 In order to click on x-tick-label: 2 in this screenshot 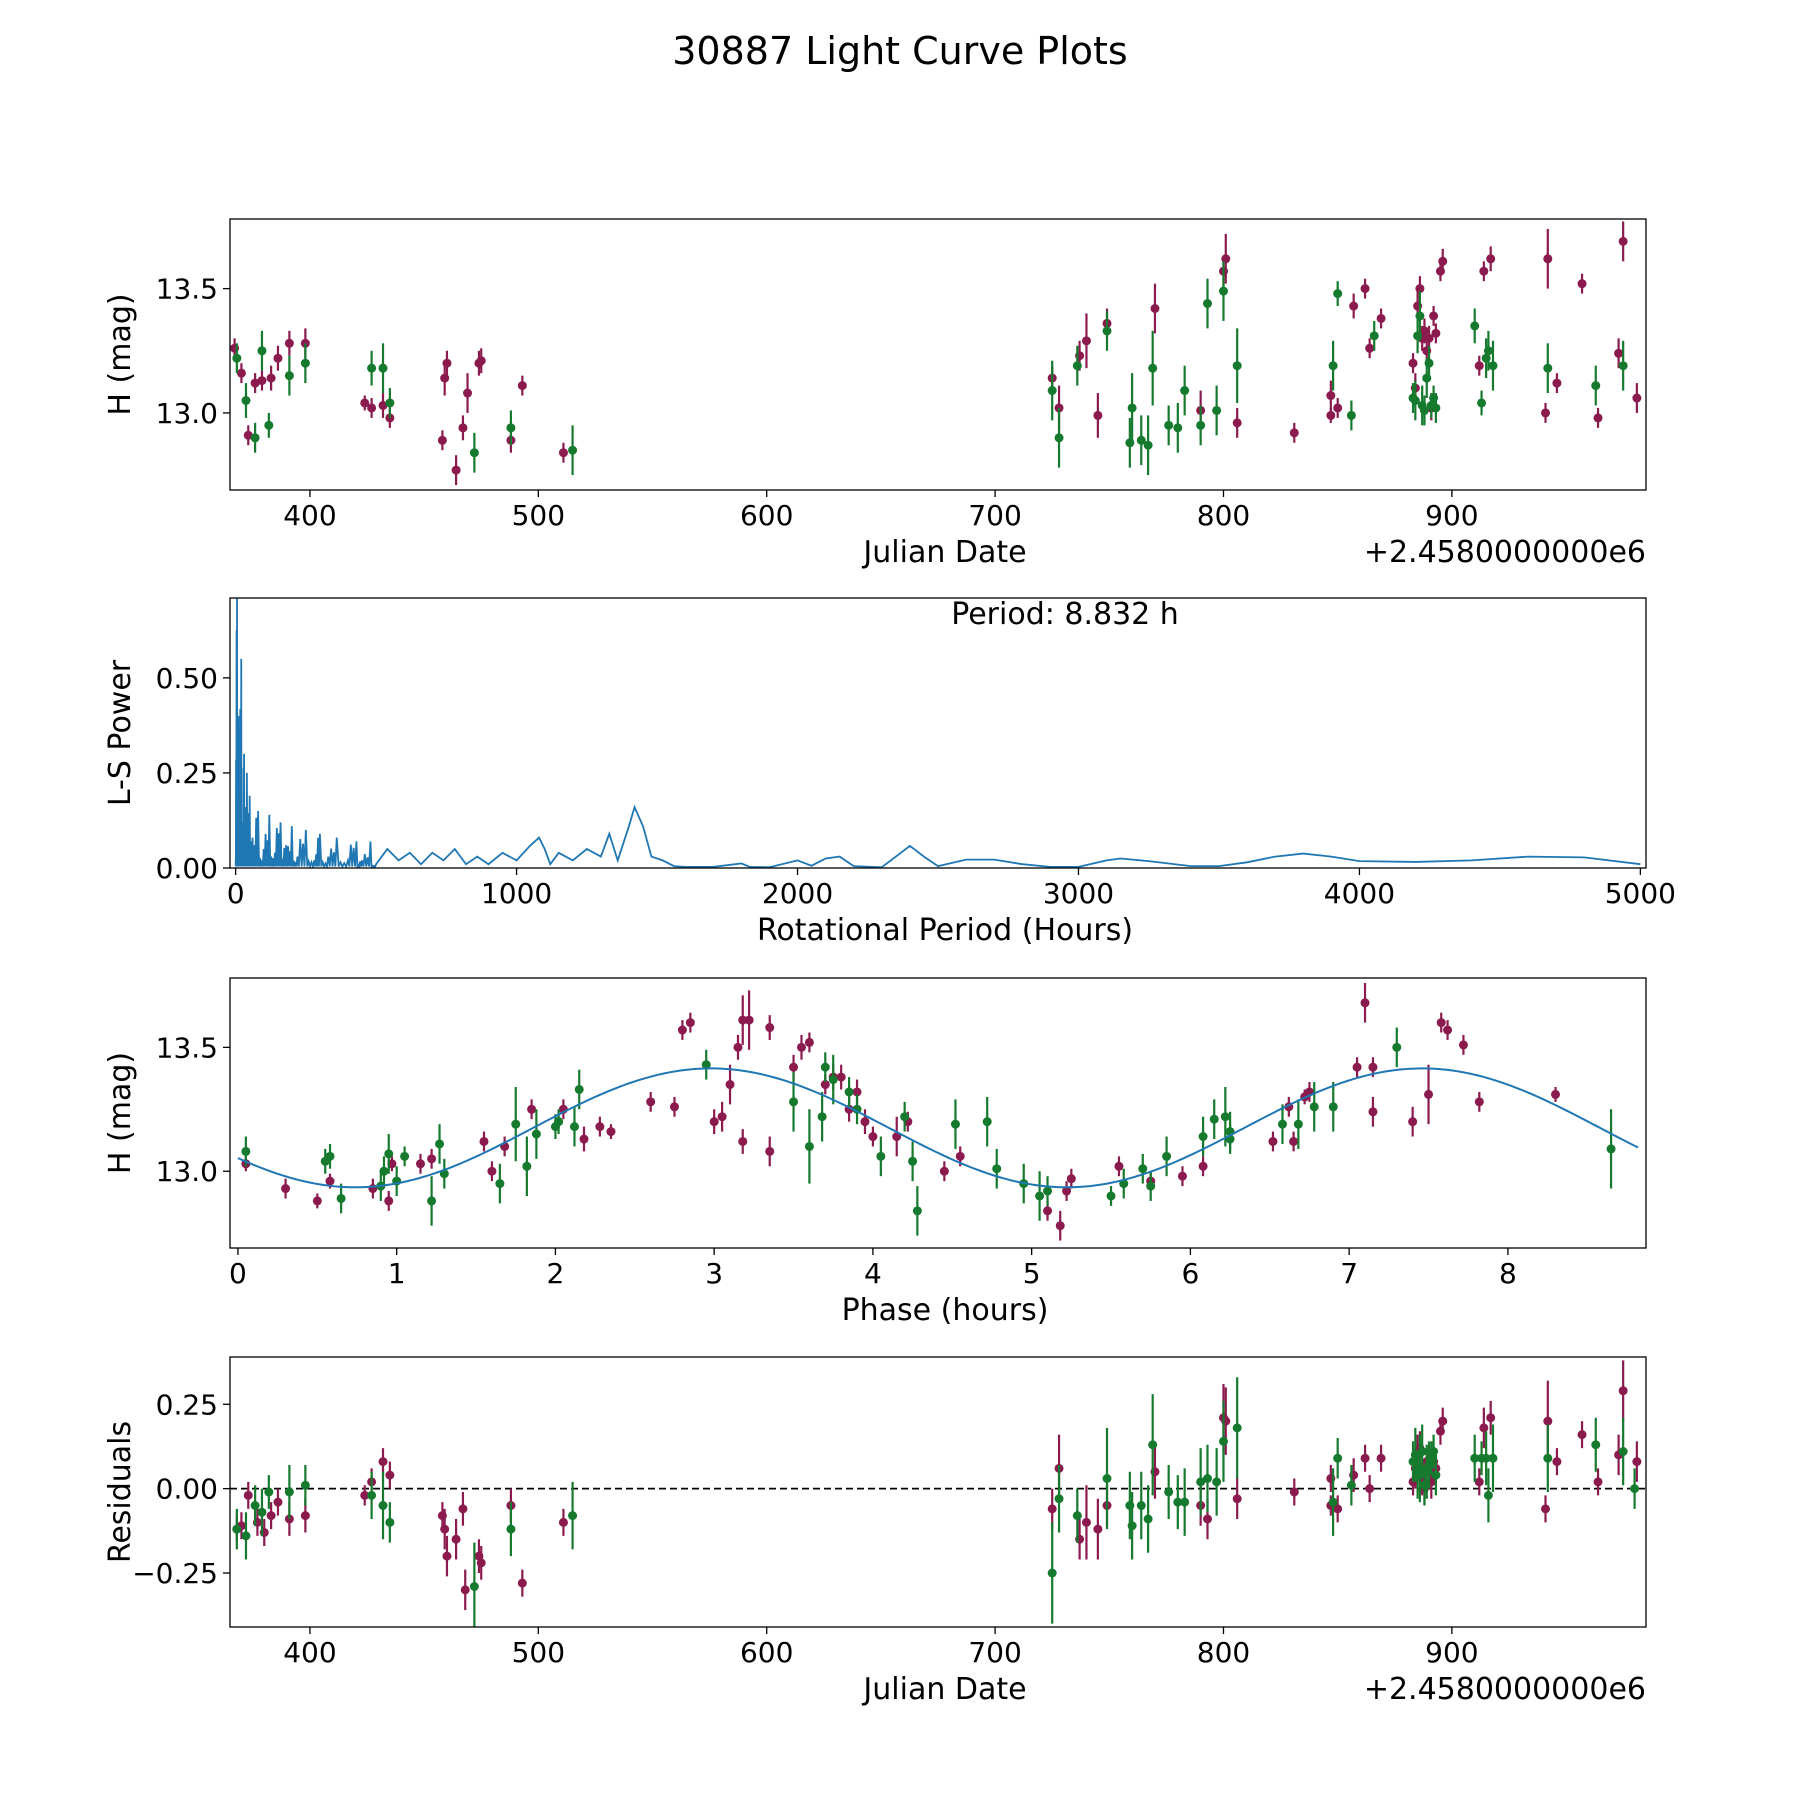, I will do `click(556, 1273)`.